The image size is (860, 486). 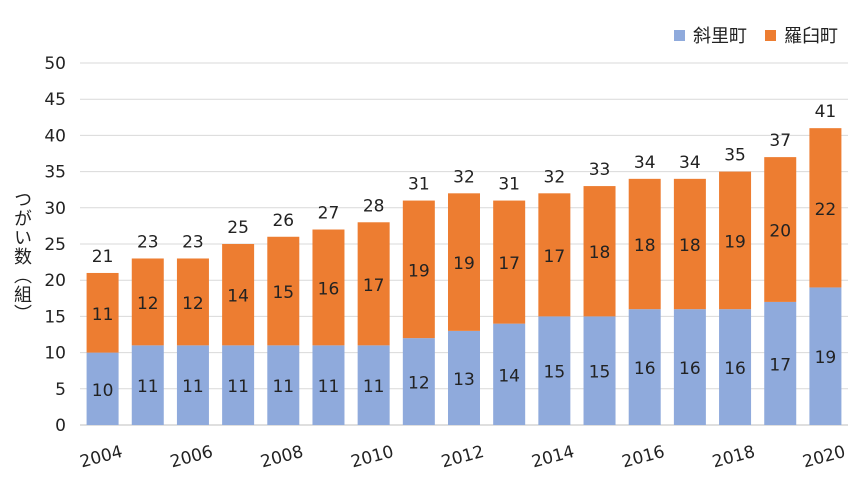 What do you see at coordinates (824, 457) in the screenshot?
I see `x-tick-label: 2020` at bounding box center [824, 457].